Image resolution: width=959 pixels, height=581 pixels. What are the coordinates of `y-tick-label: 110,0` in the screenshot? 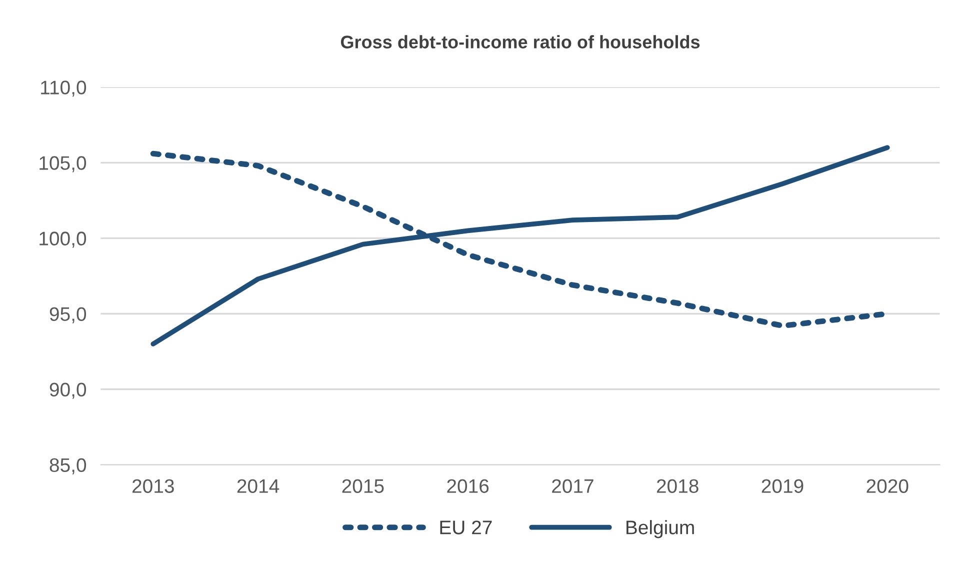 It's located at (63, 88).